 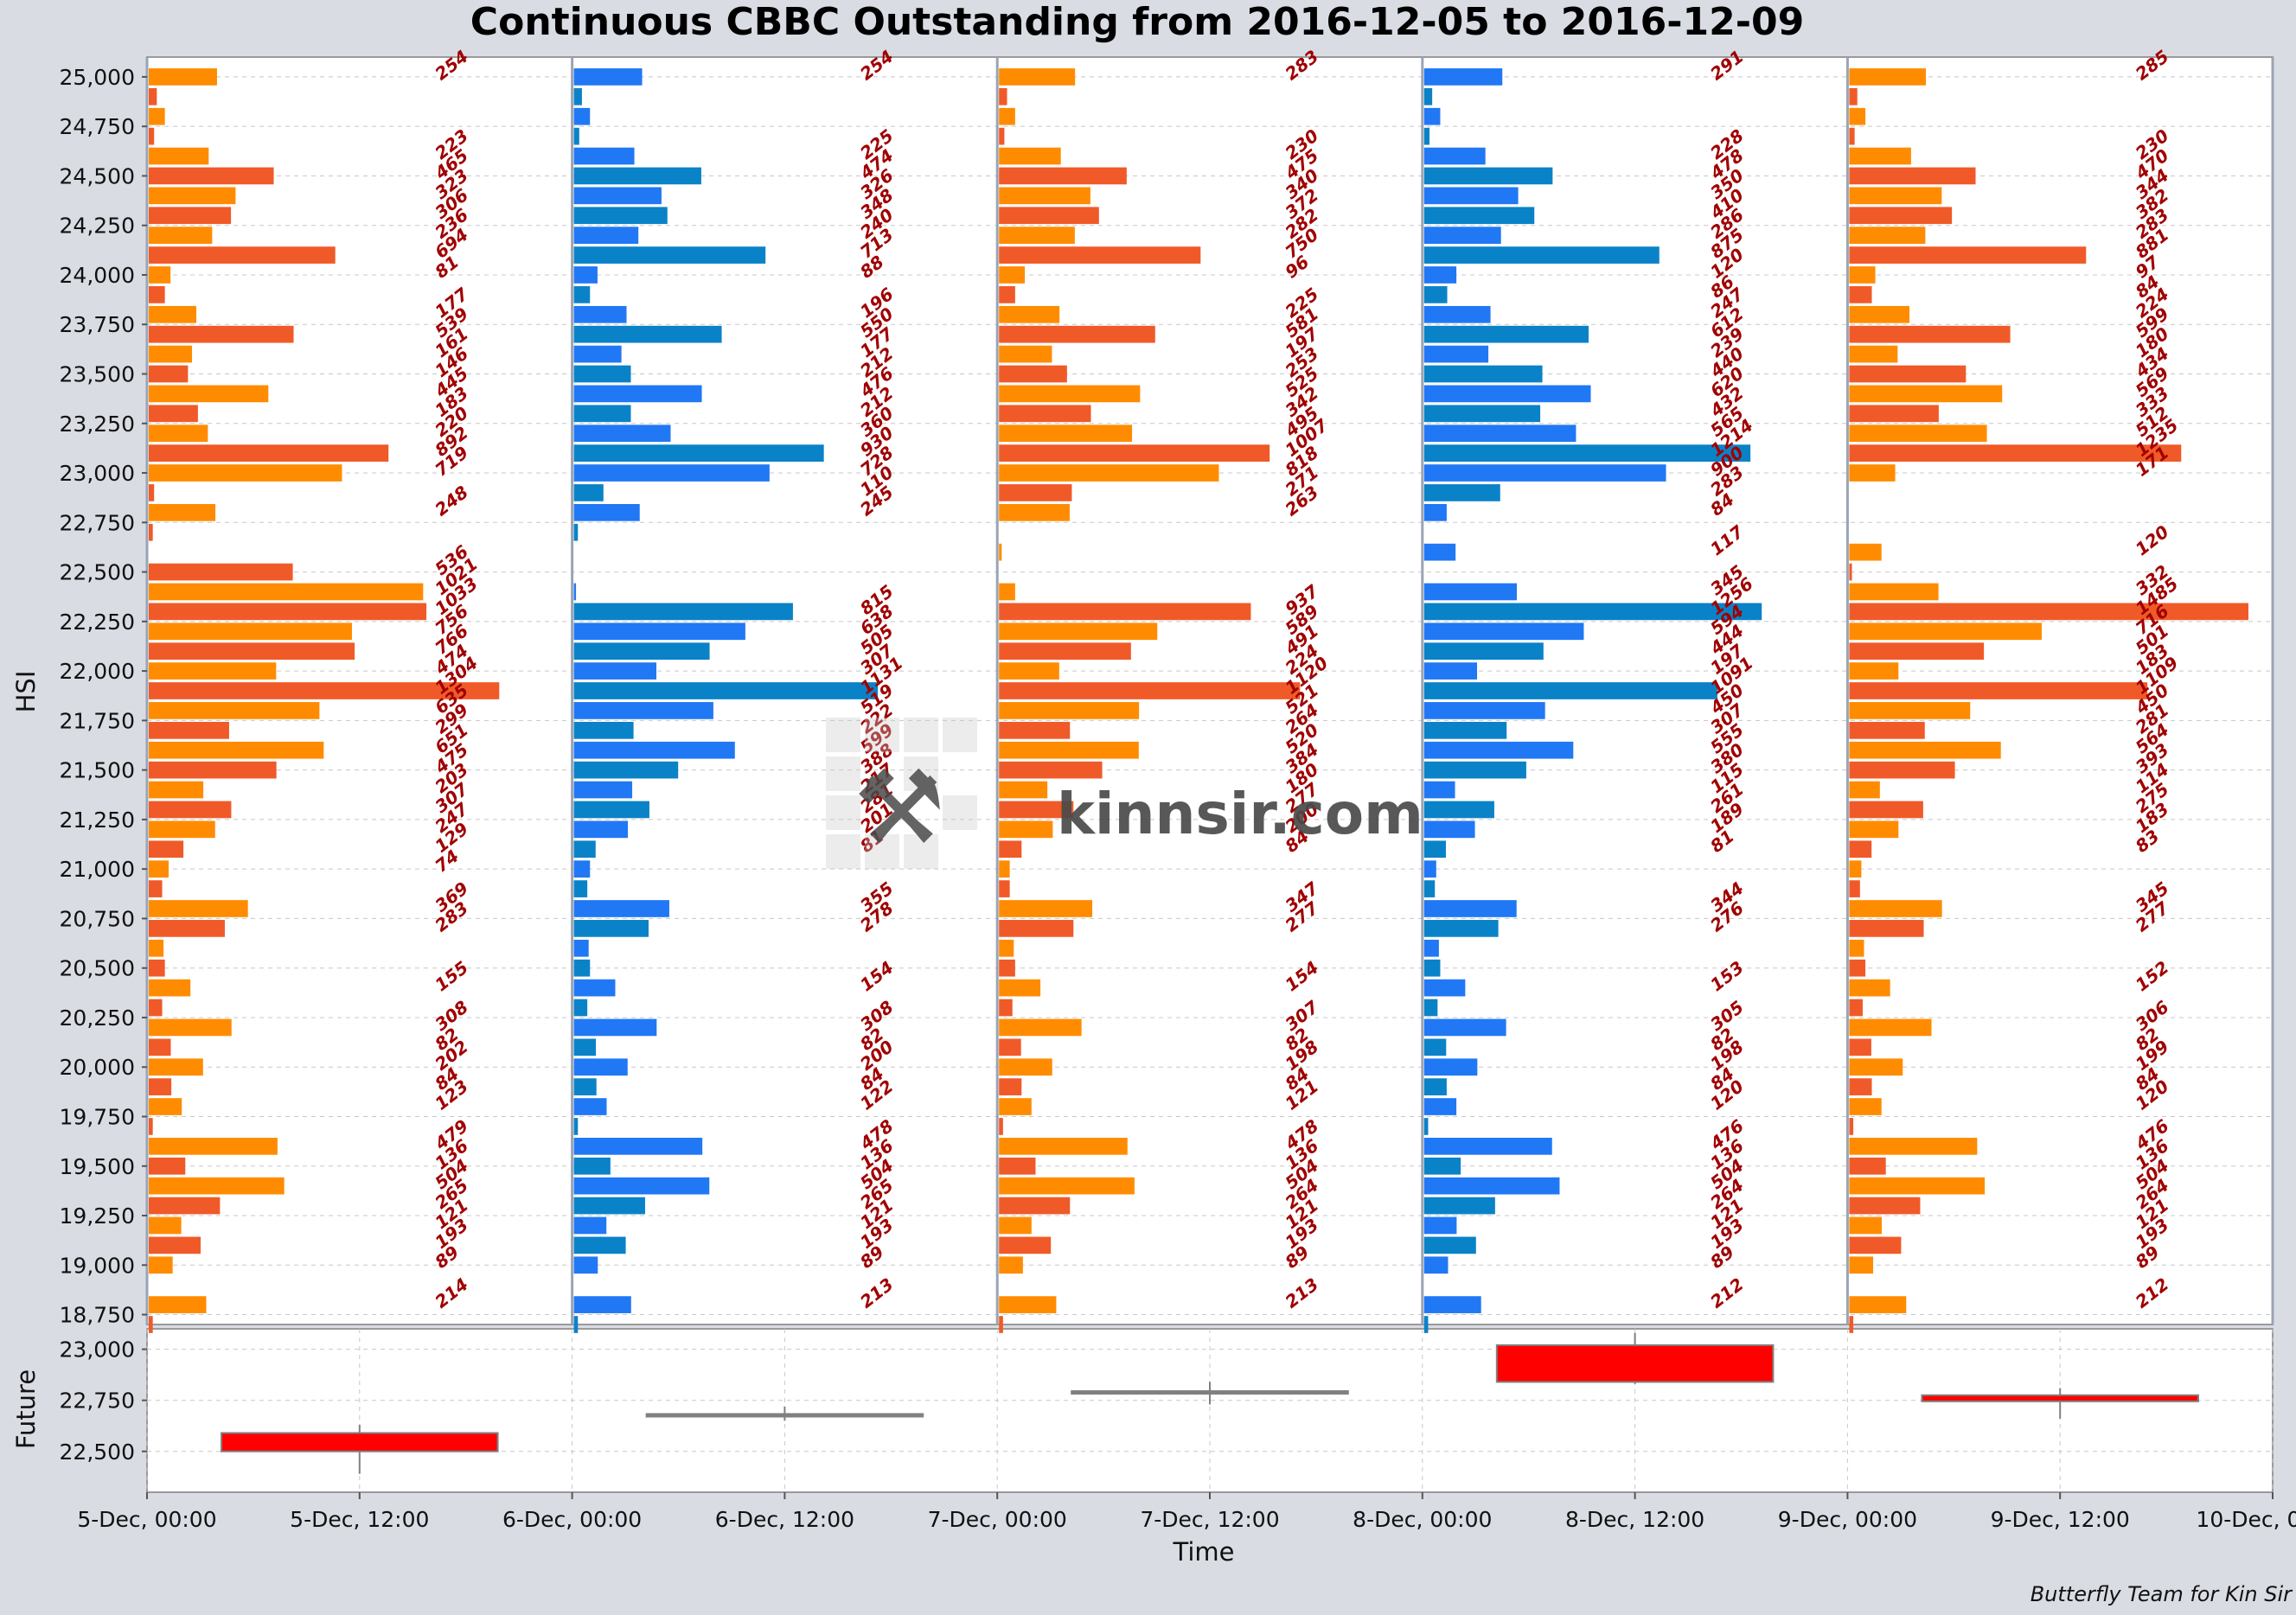 I want to click on future-tick-label: 22,500, so click(x=97, y=1452).